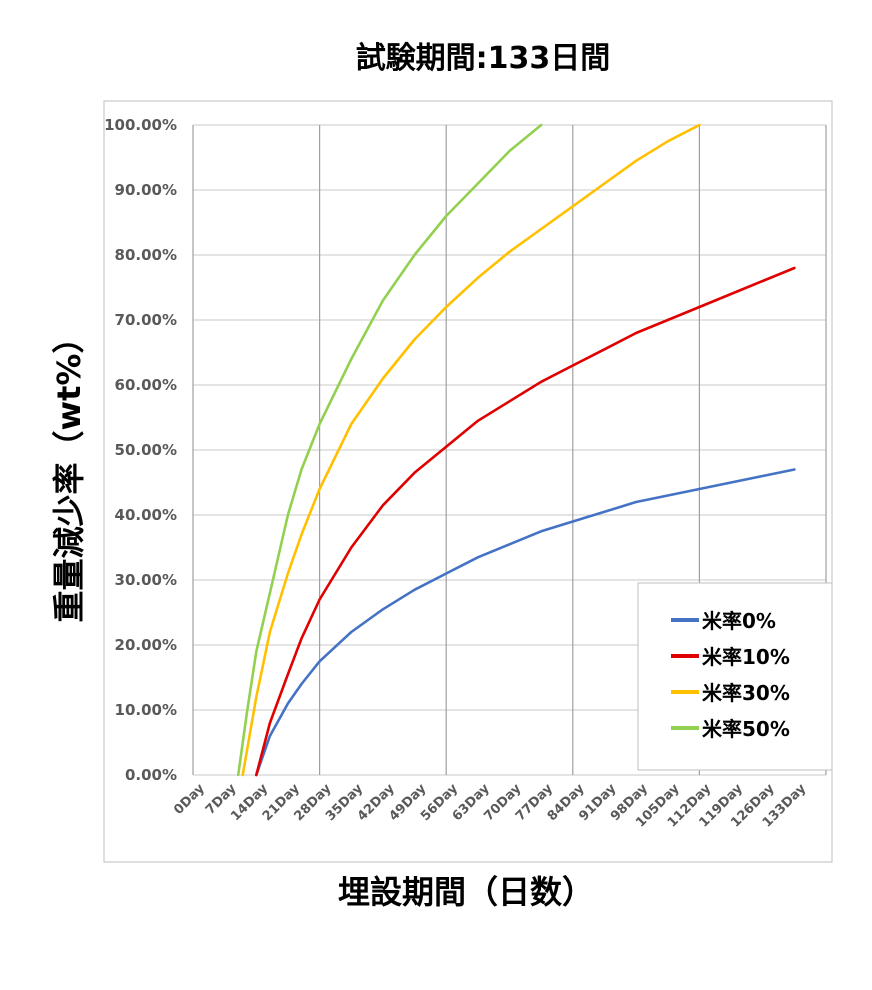  Describe the element at coordinates (146, 515) in the screenshot. I see `y-tick-label: 40.00%` at that location.